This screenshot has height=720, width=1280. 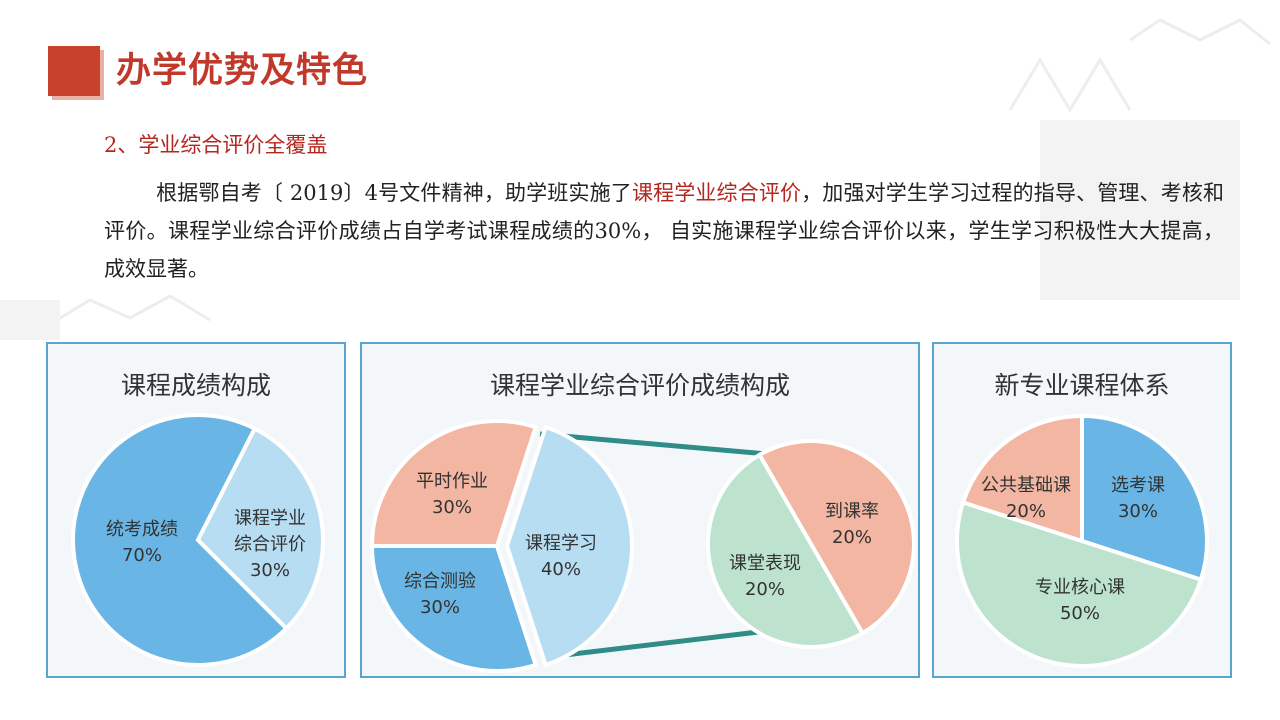 What do you see at coordinates (639, 385) in the screenshot?
I see `chart-title: 课程学业综合评价成绩构成` at bounding box center [639, 385].